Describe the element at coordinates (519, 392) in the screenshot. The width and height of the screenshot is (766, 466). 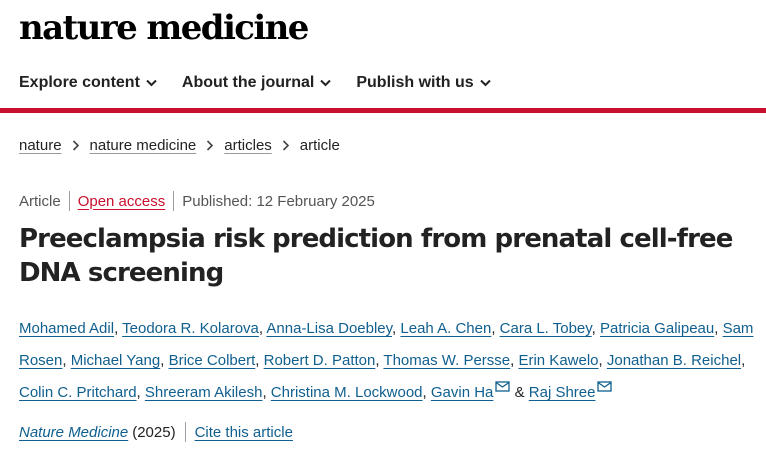
I see `author-connector: &` at that location.